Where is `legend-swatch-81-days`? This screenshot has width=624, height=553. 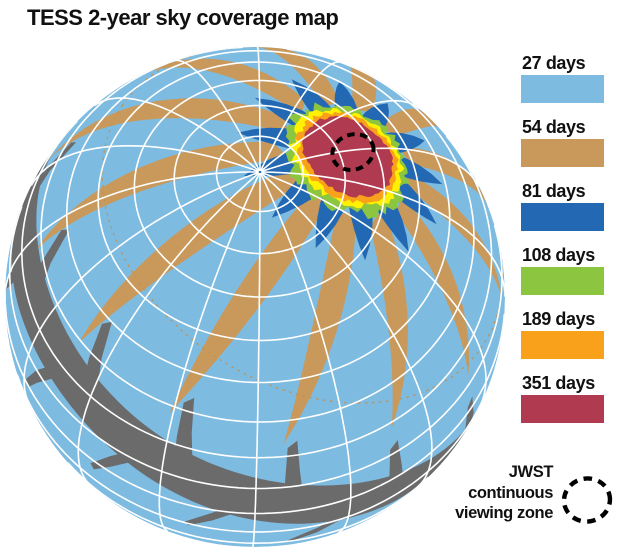 legend-swatch-81-days is located at coordinates (562, 217).